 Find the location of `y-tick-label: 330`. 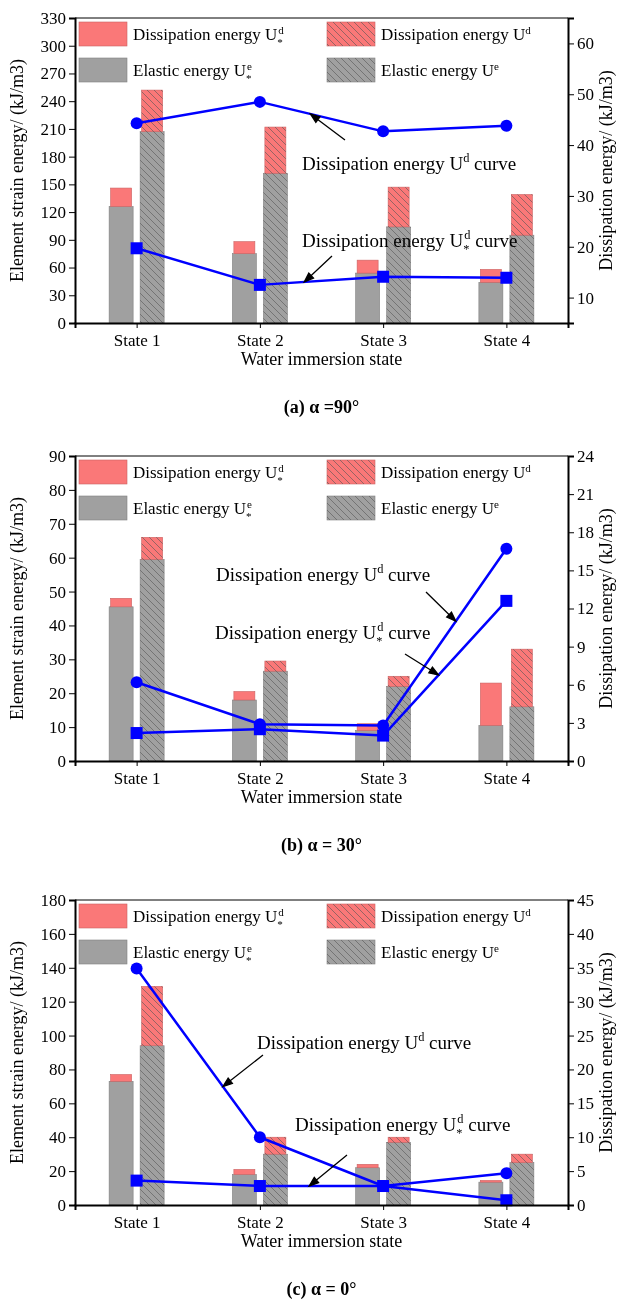

y-tick-label: 330 is located at coordinates (53, 18).